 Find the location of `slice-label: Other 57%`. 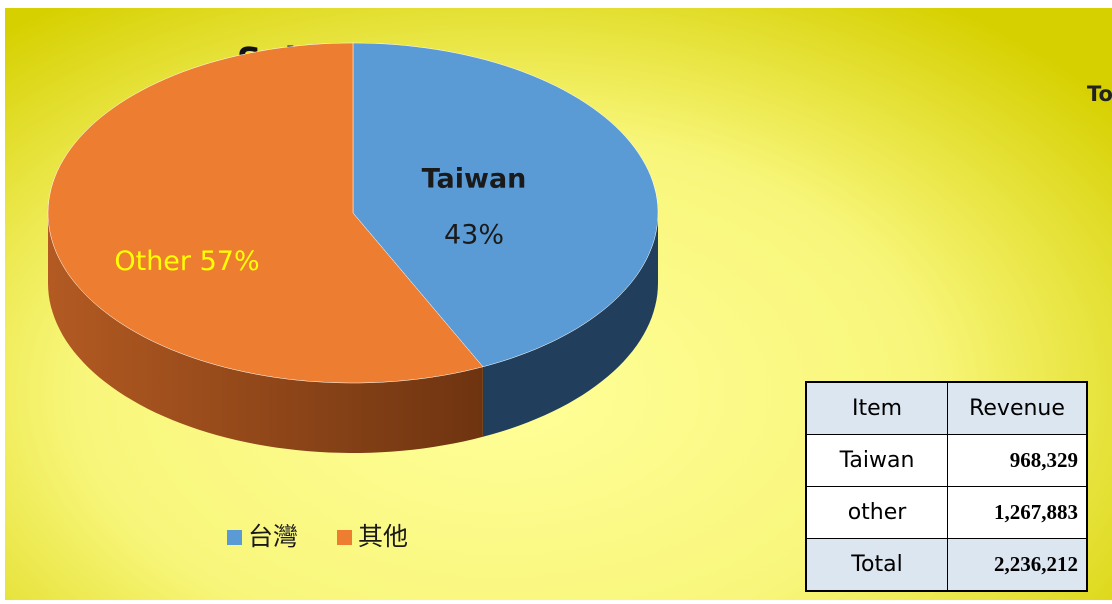

slice-label: Other 57% is located at coordinates (186, 261).